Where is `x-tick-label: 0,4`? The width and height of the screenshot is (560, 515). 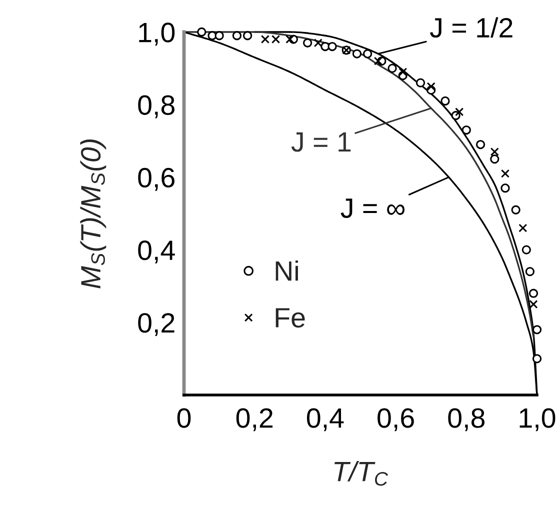 x-tick-label: 0,4 is located at coordinates (325, 420).